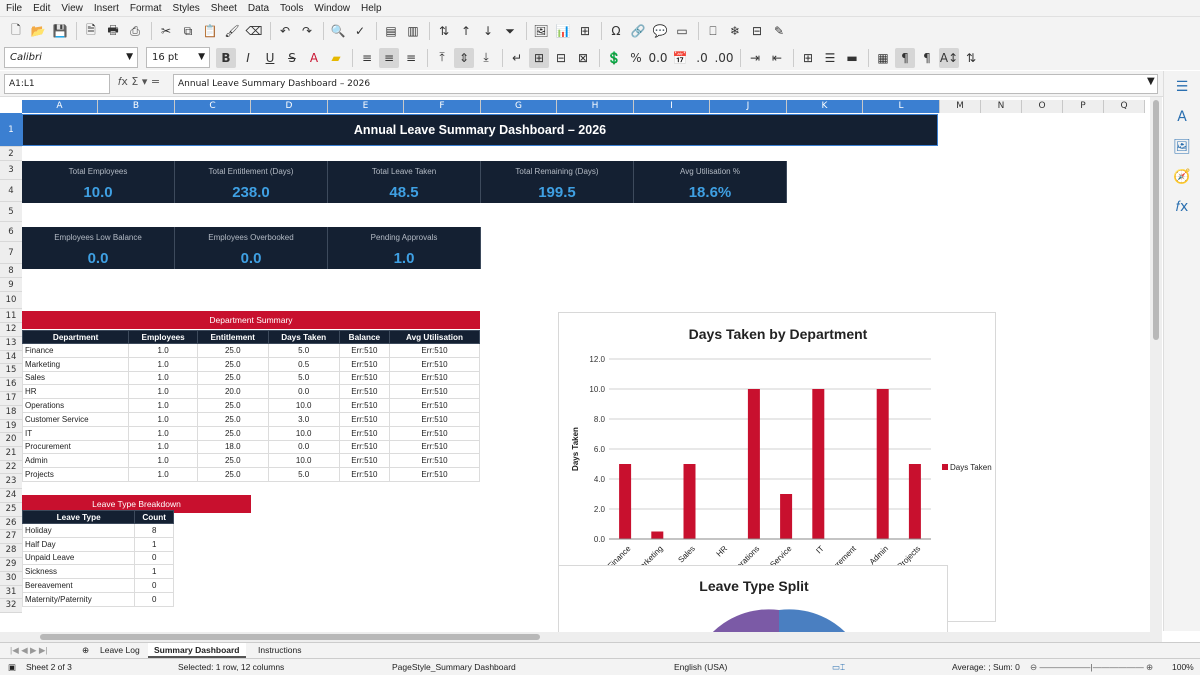 This screenshot has width=1200, height=675. I want to click on table-cell: Admin, so click(75, 461).